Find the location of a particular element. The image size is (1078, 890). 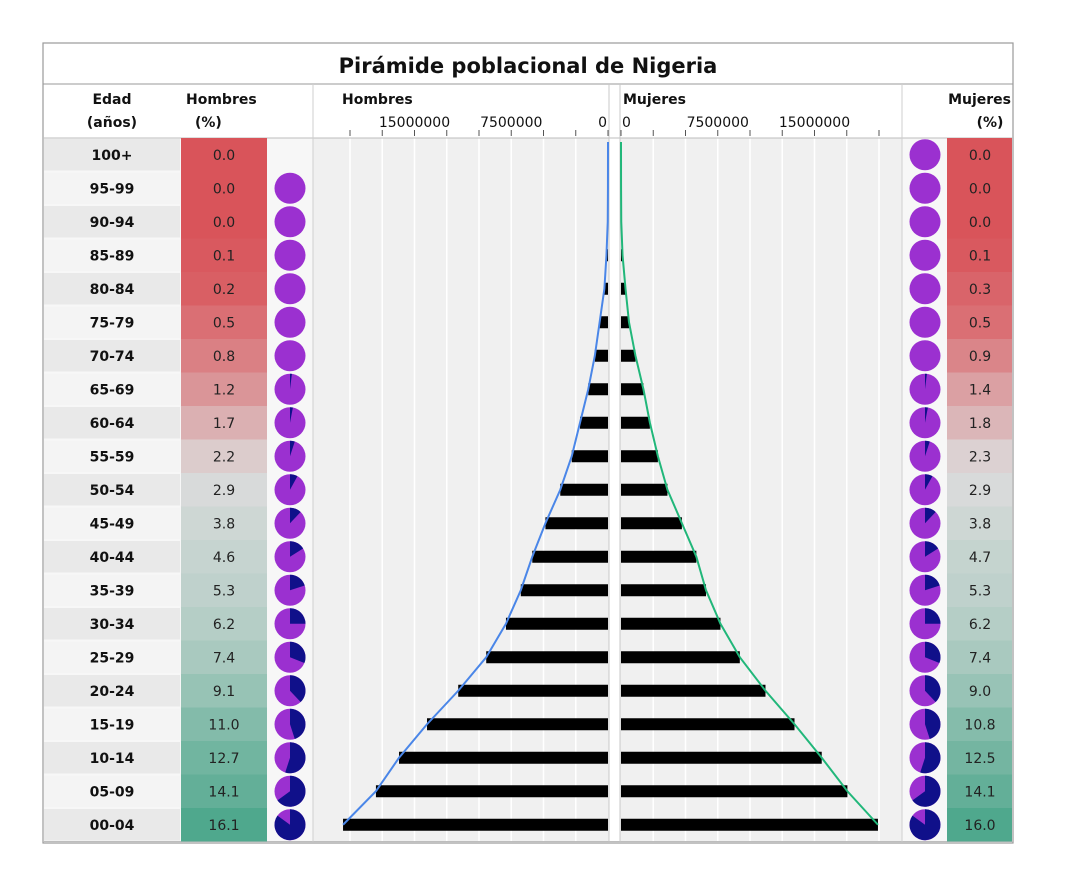

men-pct-label: 5.3 is located at coordinates (224, 591).